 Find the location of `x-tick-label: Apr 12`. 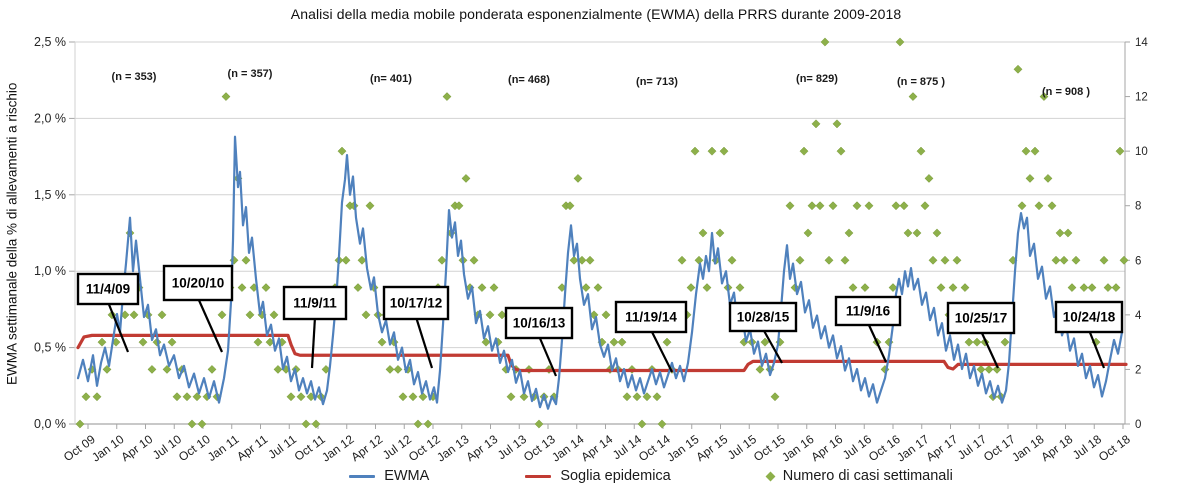

x-tick-label: Apr 12 is located at coordinates (366, 448).